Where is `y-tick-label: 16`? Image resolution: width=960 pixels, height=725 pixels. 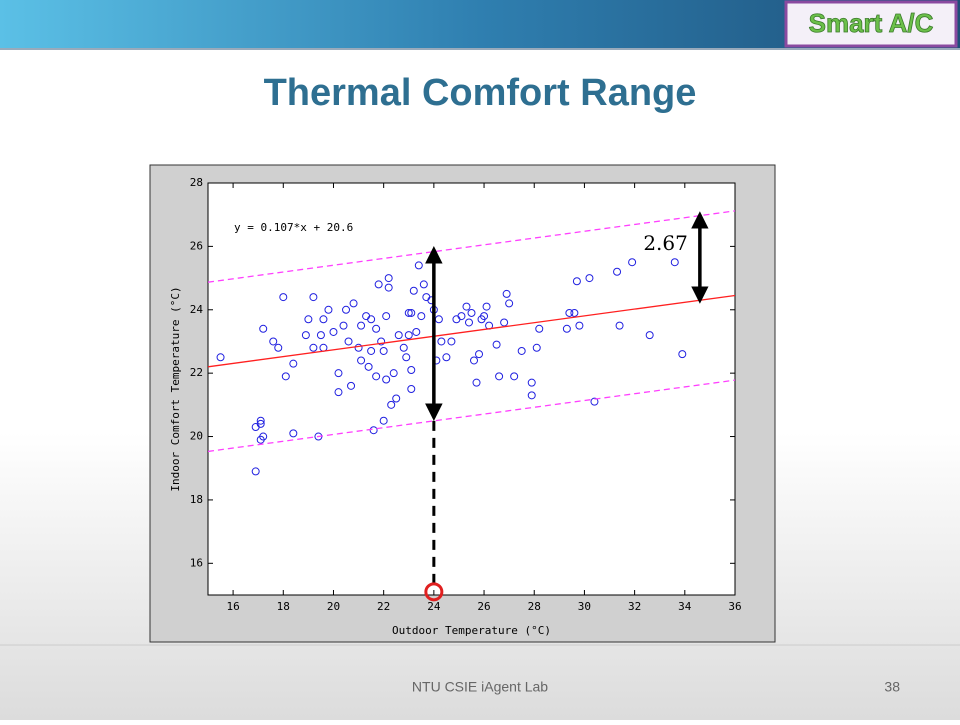
y-tick-label: 16 is located at coordinates (196, 562).